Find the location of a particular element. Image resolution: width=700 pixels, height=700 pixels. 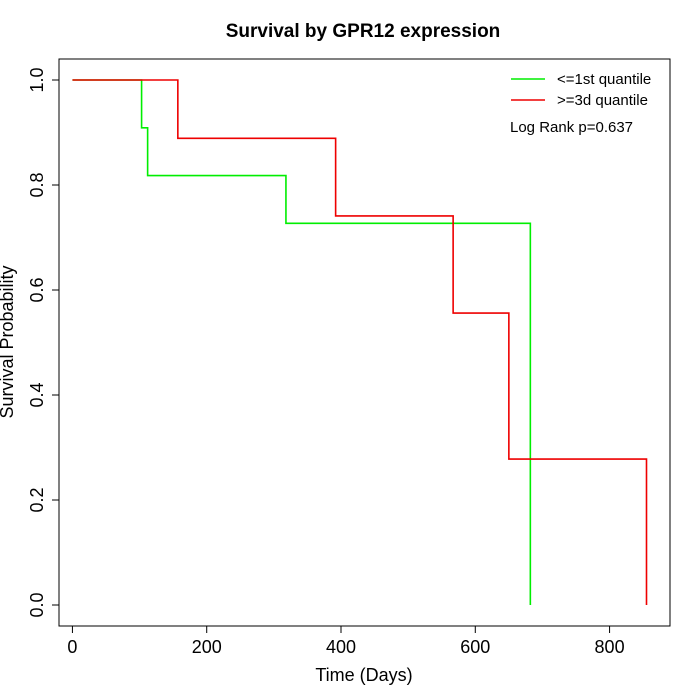

log-rank-annotation: Log Rank p=0.637 is located at coordinates (571, 127).